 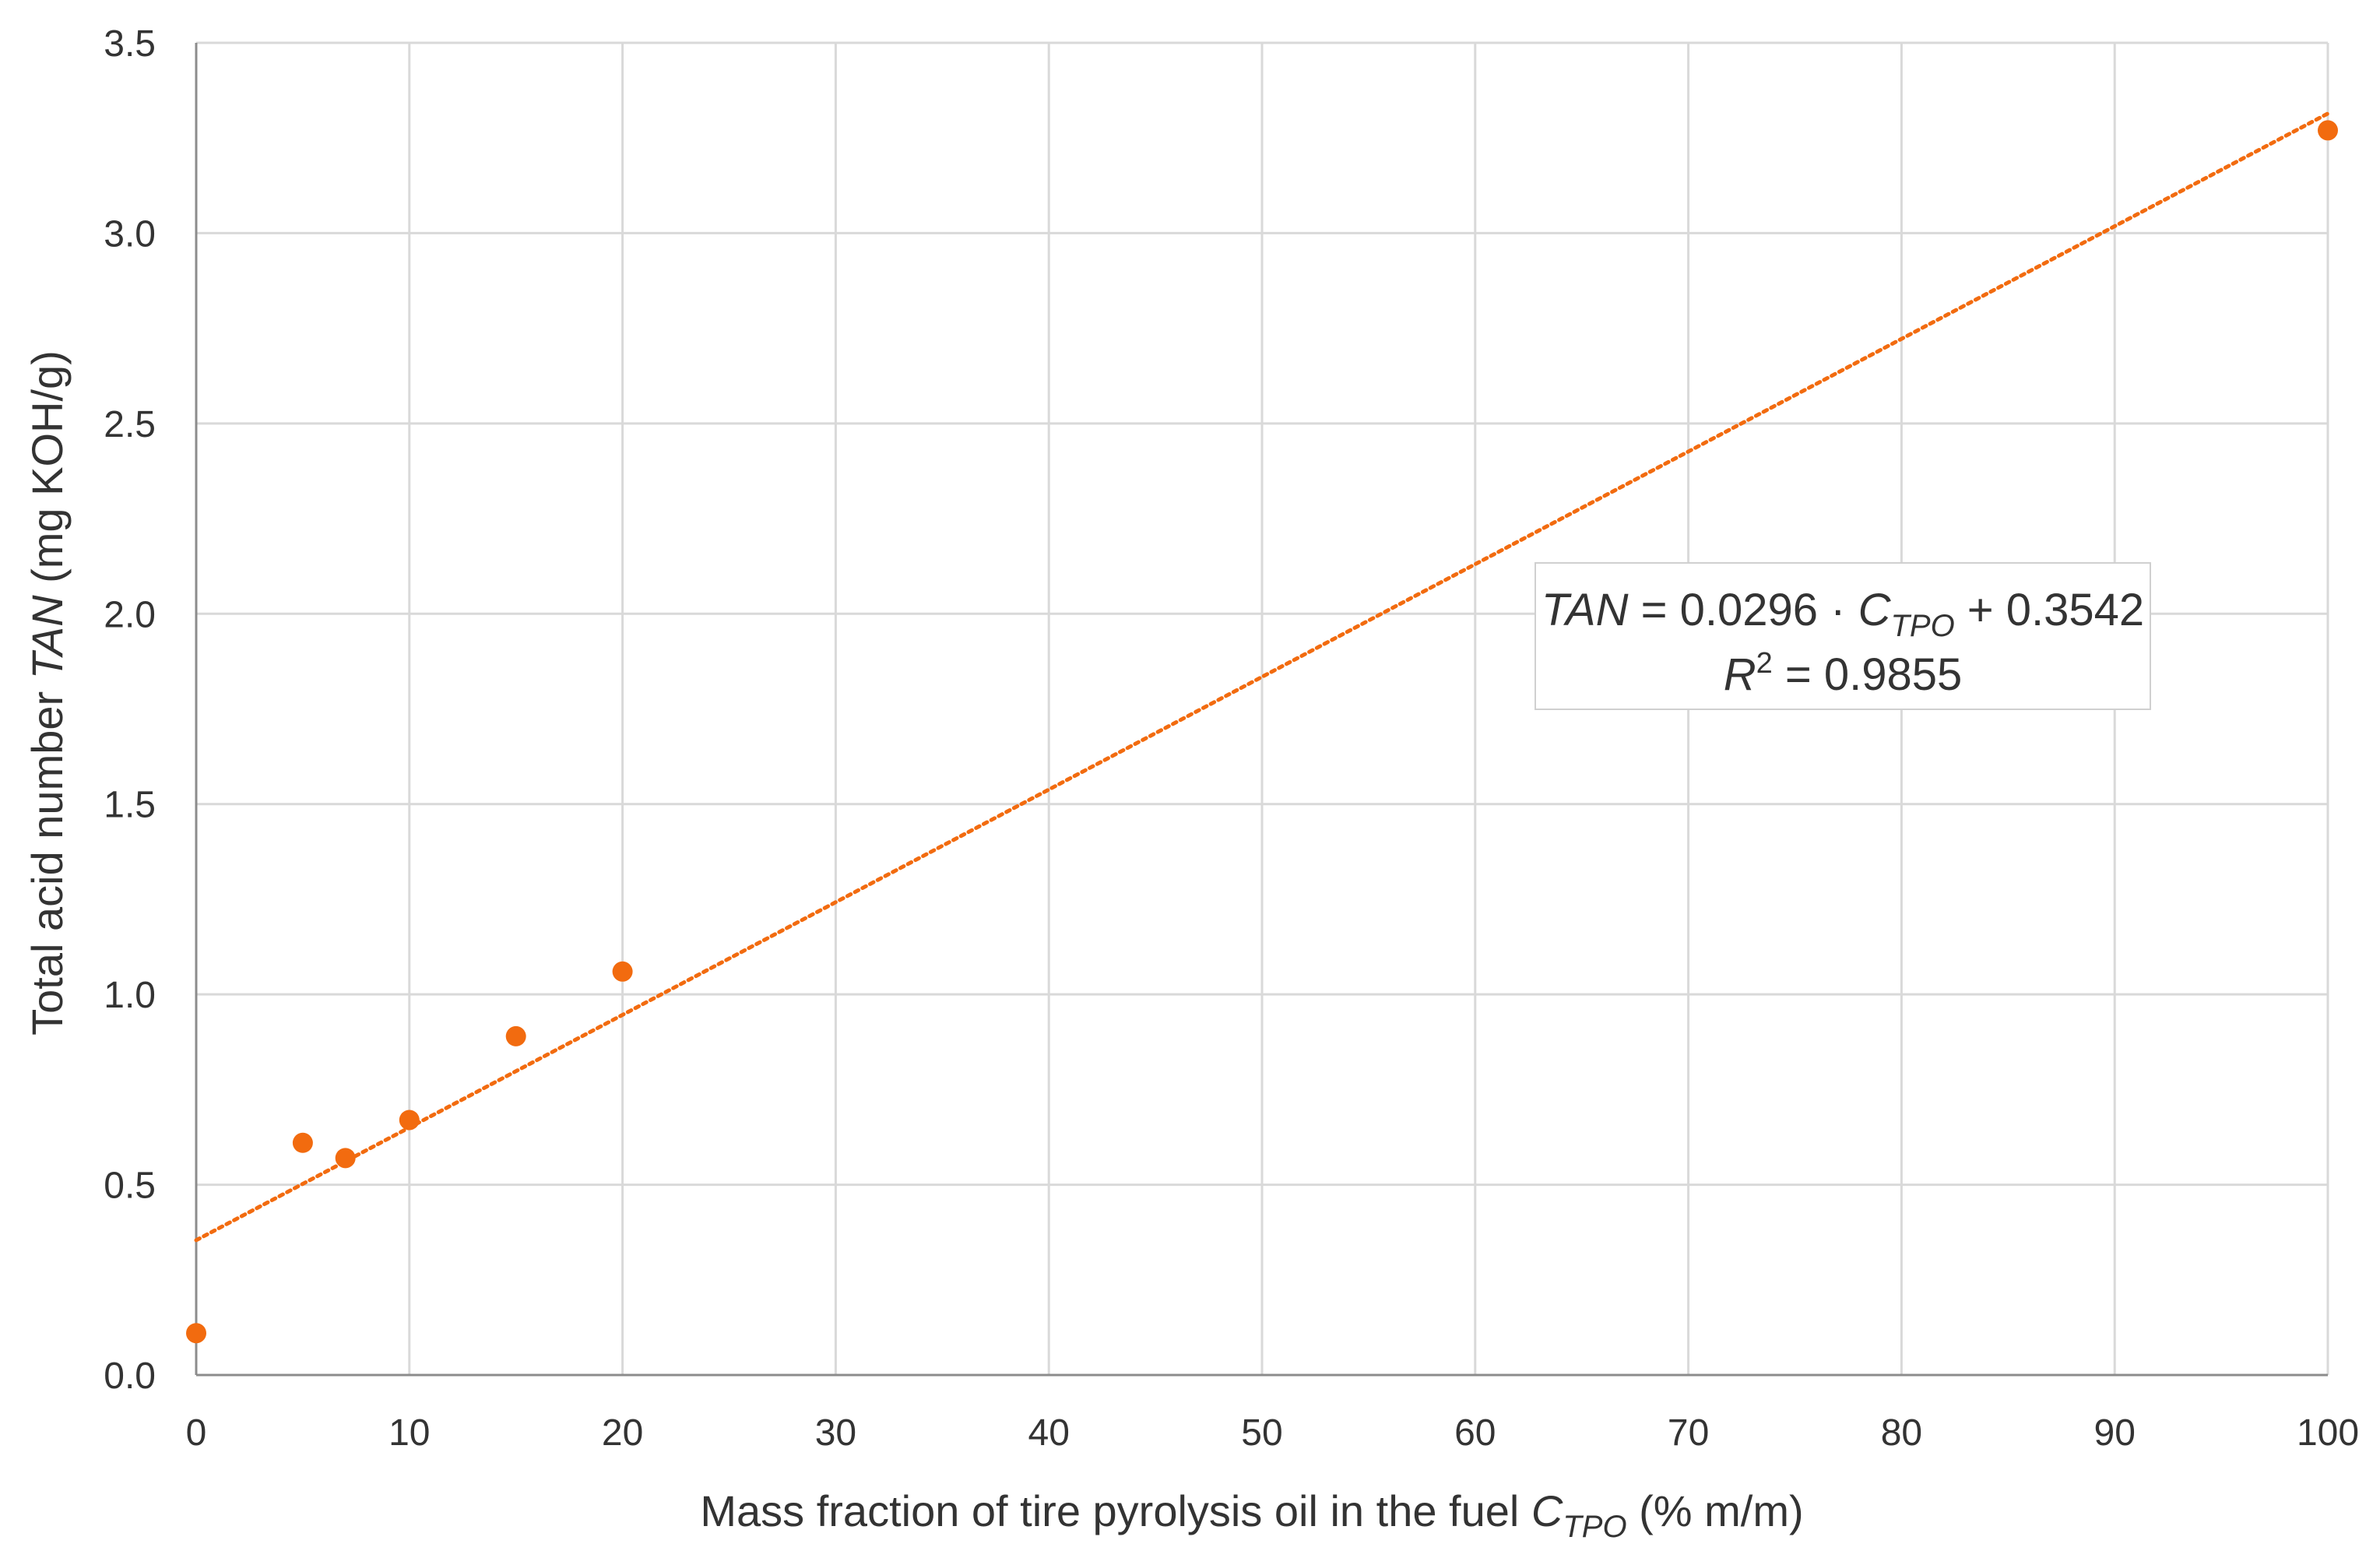 I want to click on equation-box-frame, so click(x=1843, y=636).